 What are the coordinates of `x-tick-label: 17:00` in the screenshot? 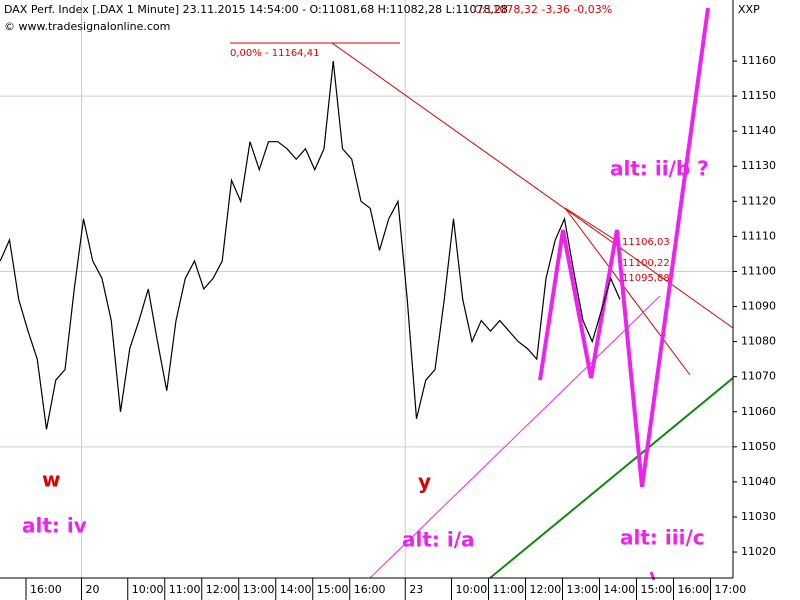 It's located at (731, 589).